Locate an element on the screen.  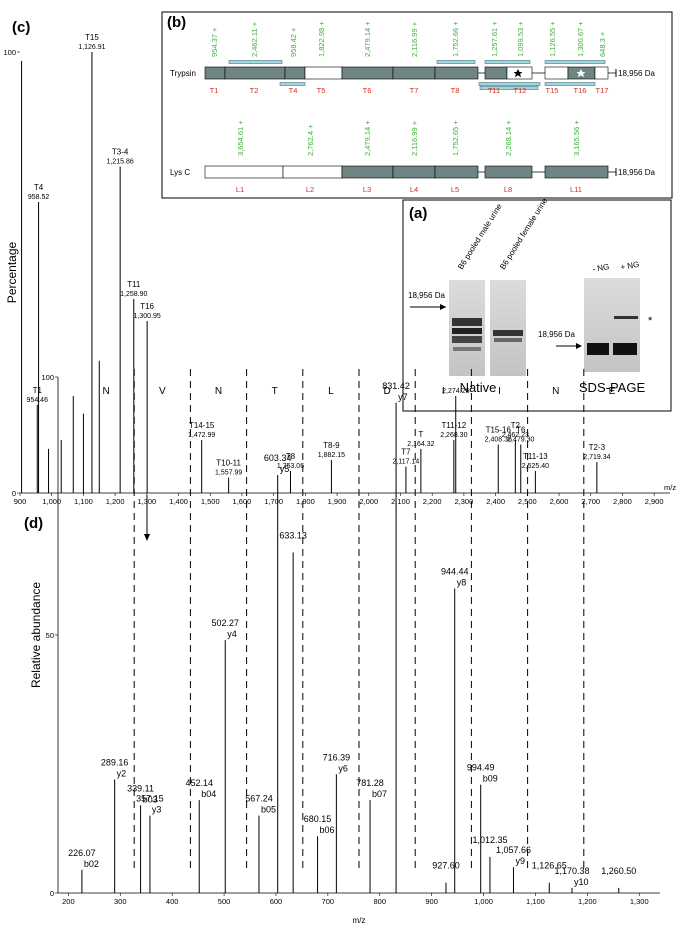
ion-name: b05 is located at coordinates (268, 810).